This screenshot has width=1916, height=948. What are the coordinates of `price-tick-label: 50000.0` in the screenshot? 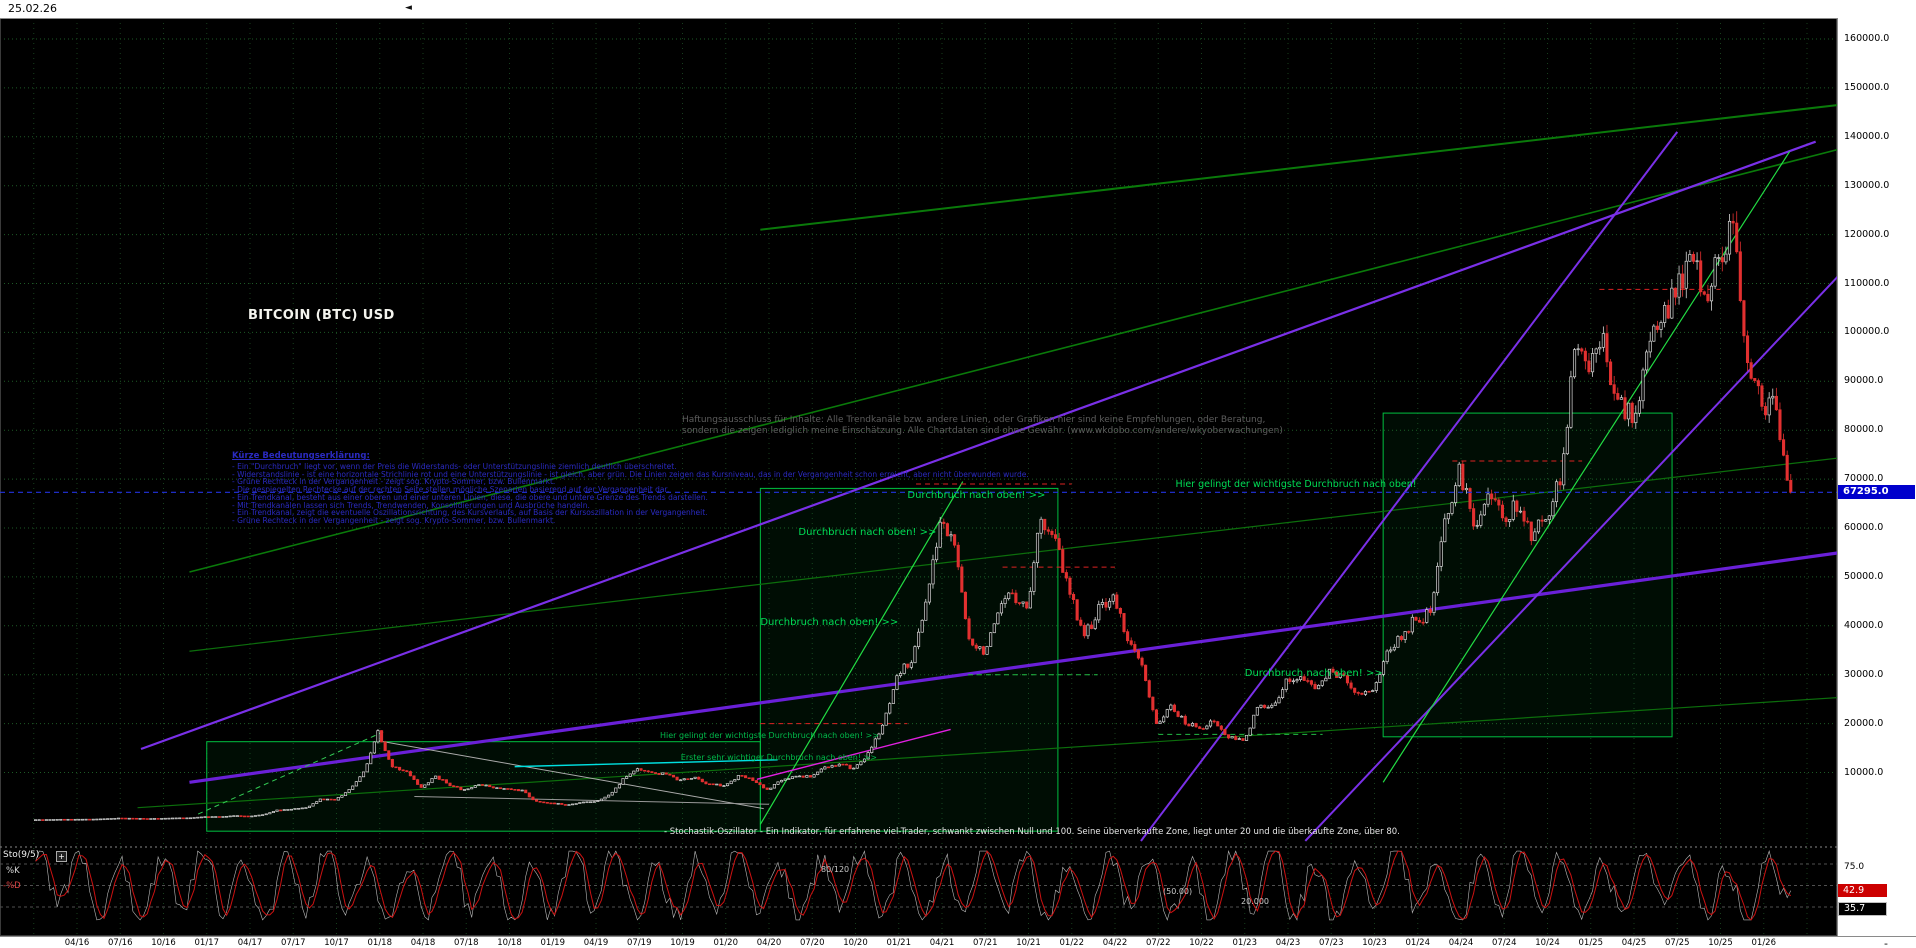 It's located at (1864, 576).